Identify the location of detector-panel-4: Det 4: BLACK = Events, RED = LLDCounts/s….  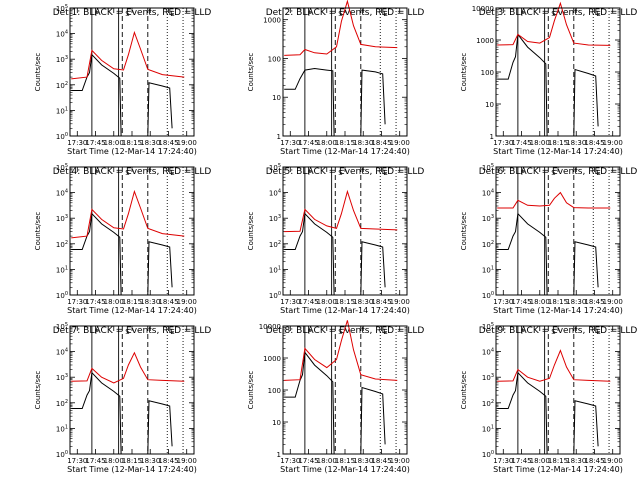
(122, 239).